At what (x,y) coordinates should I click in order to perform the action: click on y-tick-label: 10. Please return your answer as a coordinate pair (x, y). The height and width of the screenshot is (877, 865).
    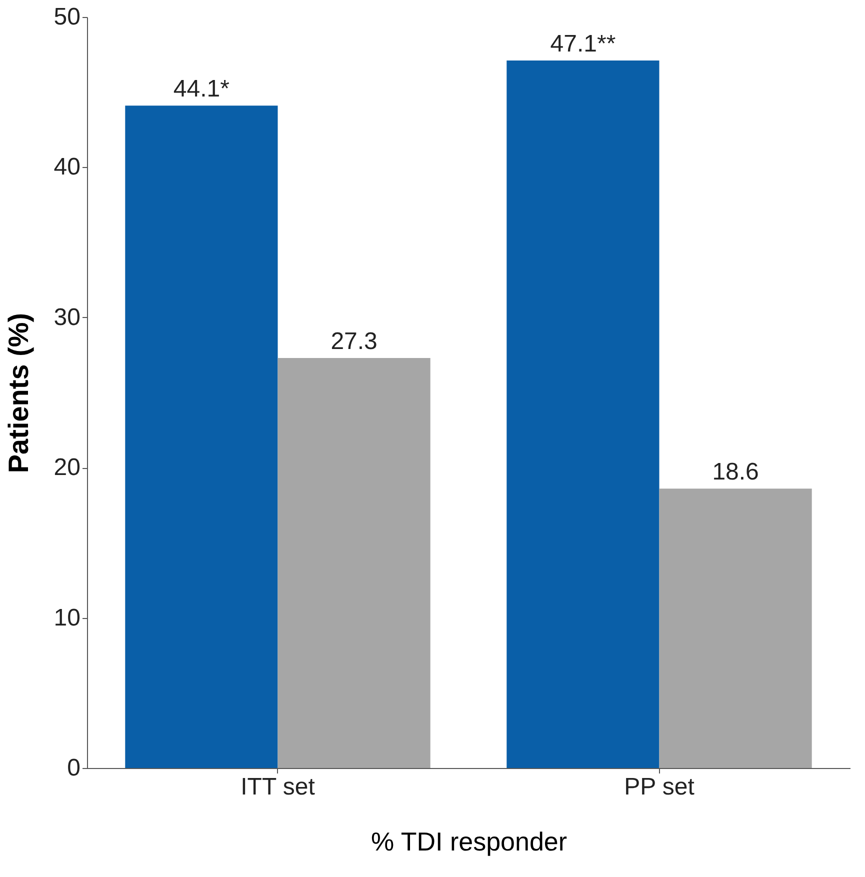
    Looking at the image, I should click on (67, 618).